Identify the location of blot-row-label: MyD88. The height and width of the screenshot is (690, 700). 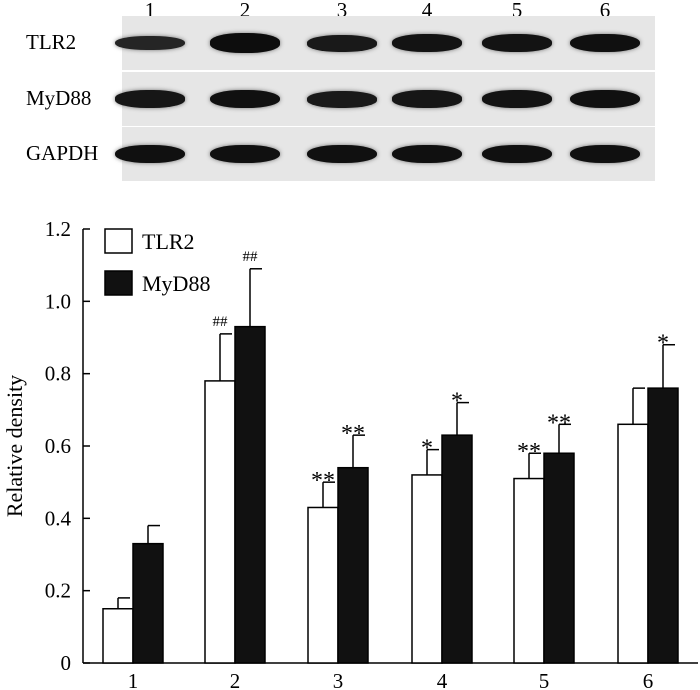
(59, 98).